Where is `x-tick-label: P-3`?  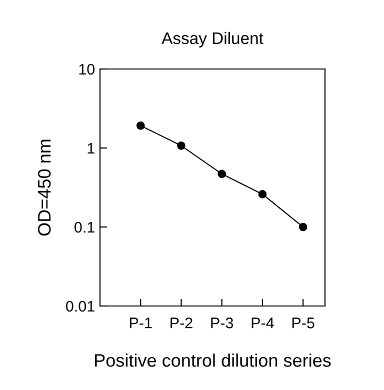
x-tick-label: P-3 is located at coordinates (222, 323).